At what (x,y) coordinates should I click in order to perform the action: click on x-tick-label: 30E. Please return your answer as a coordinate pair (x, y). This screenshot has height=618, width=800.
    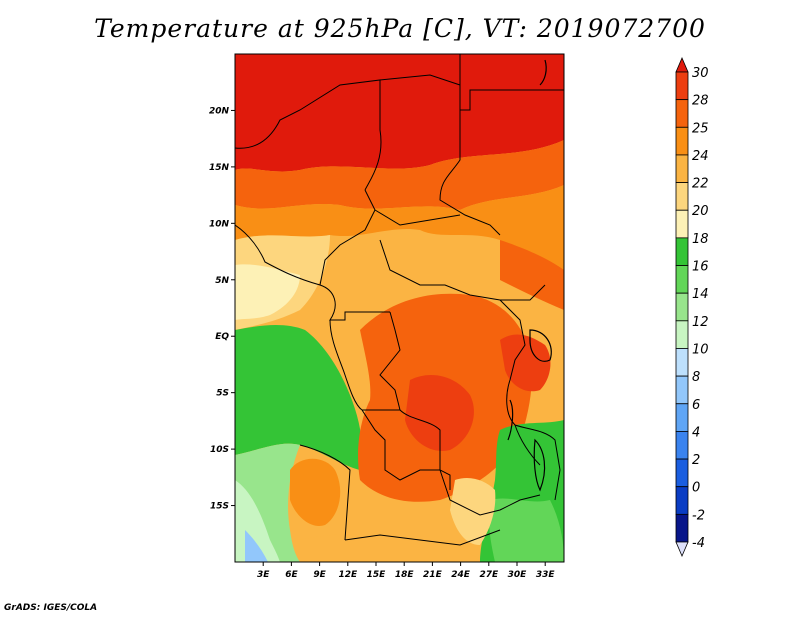
    Looking at the image, I should click on (518, 575).